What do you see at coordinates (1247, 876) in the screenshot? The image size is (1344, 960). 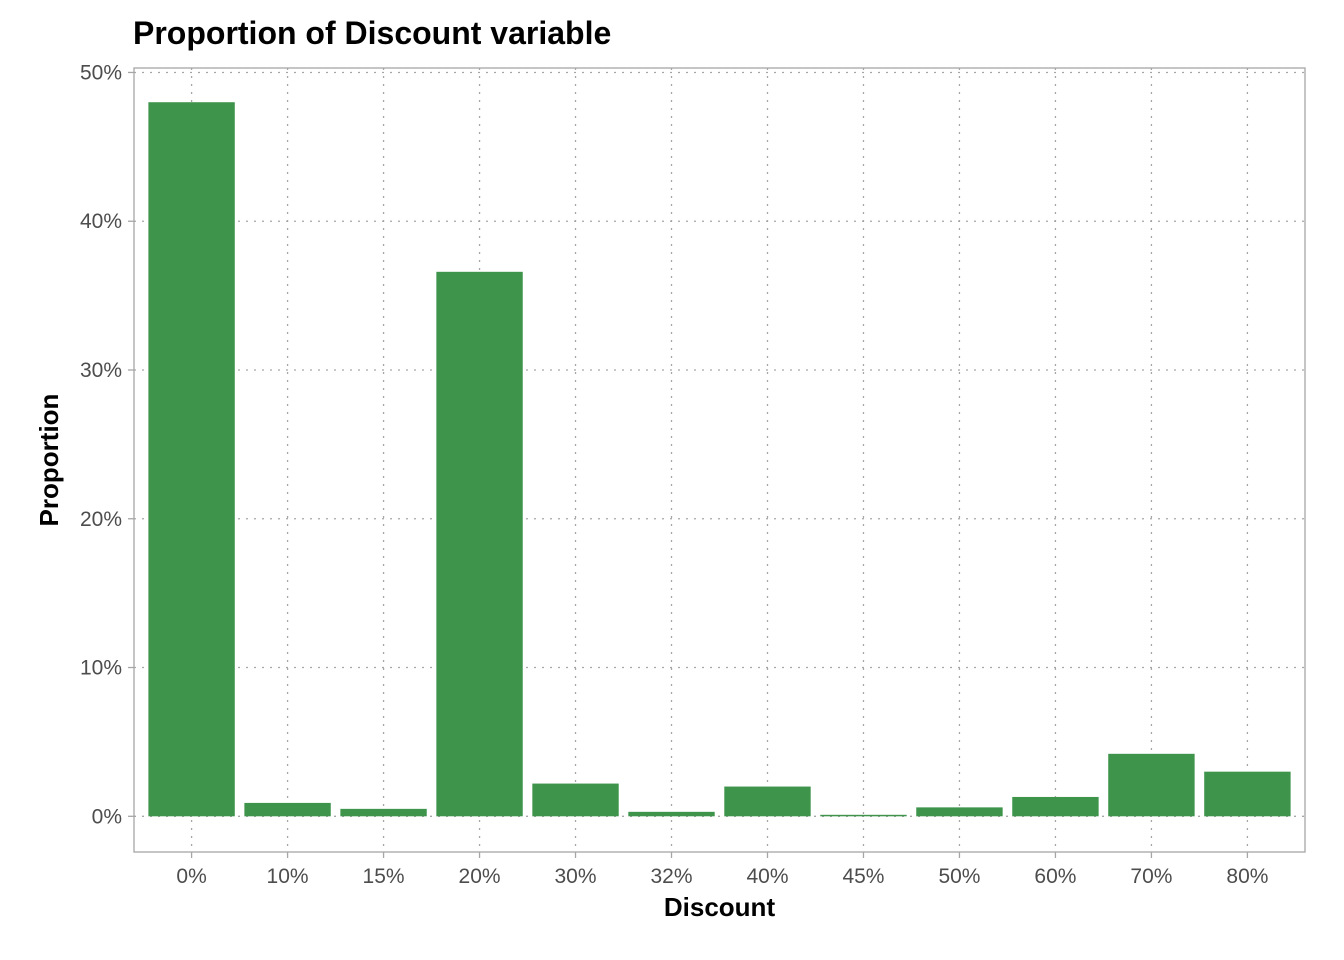 I see `x-tick-label: 80%` at bounding box center [1247, 876].